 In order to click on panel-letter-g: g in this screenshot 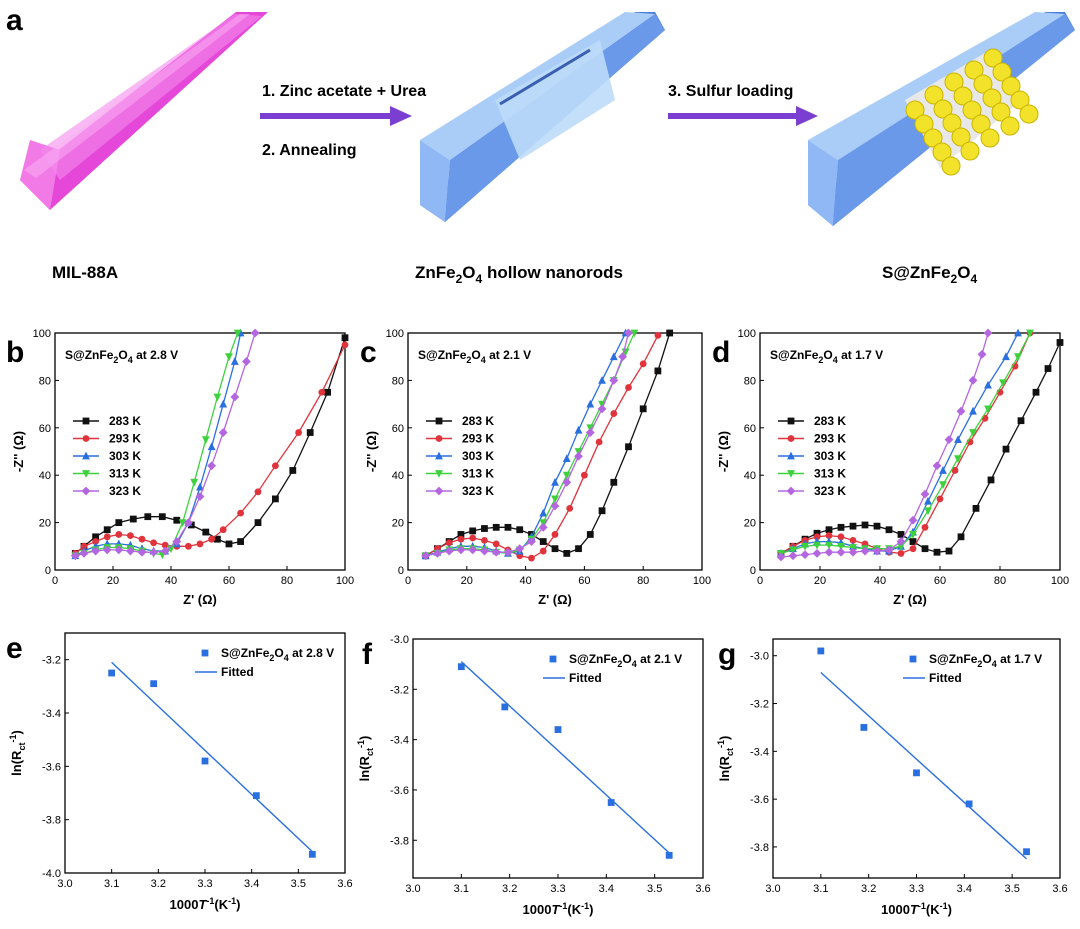, I will do `click(727, 654)`.